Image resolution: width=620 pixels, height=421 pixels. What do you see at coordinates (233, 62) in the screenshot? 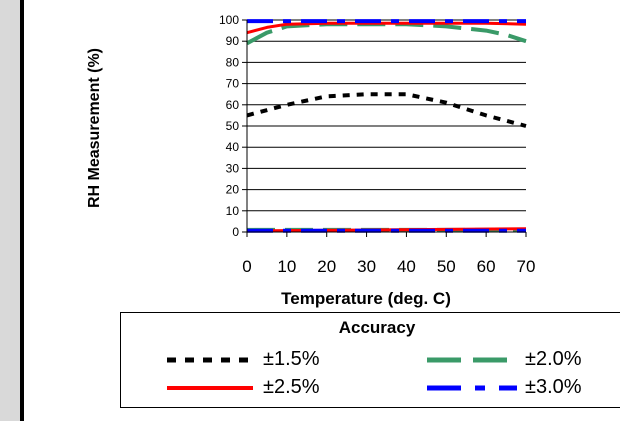
I see `y-tick-label-80: 80` at bounding box center [233, 62].